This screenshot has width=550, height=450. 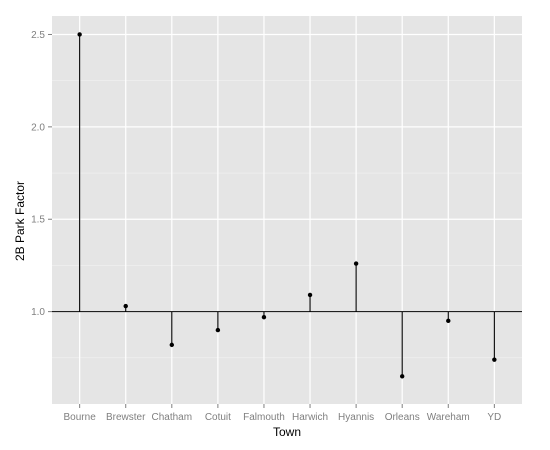 I want to click on y-tick-label: 2.0, so click(x=38, y=127).